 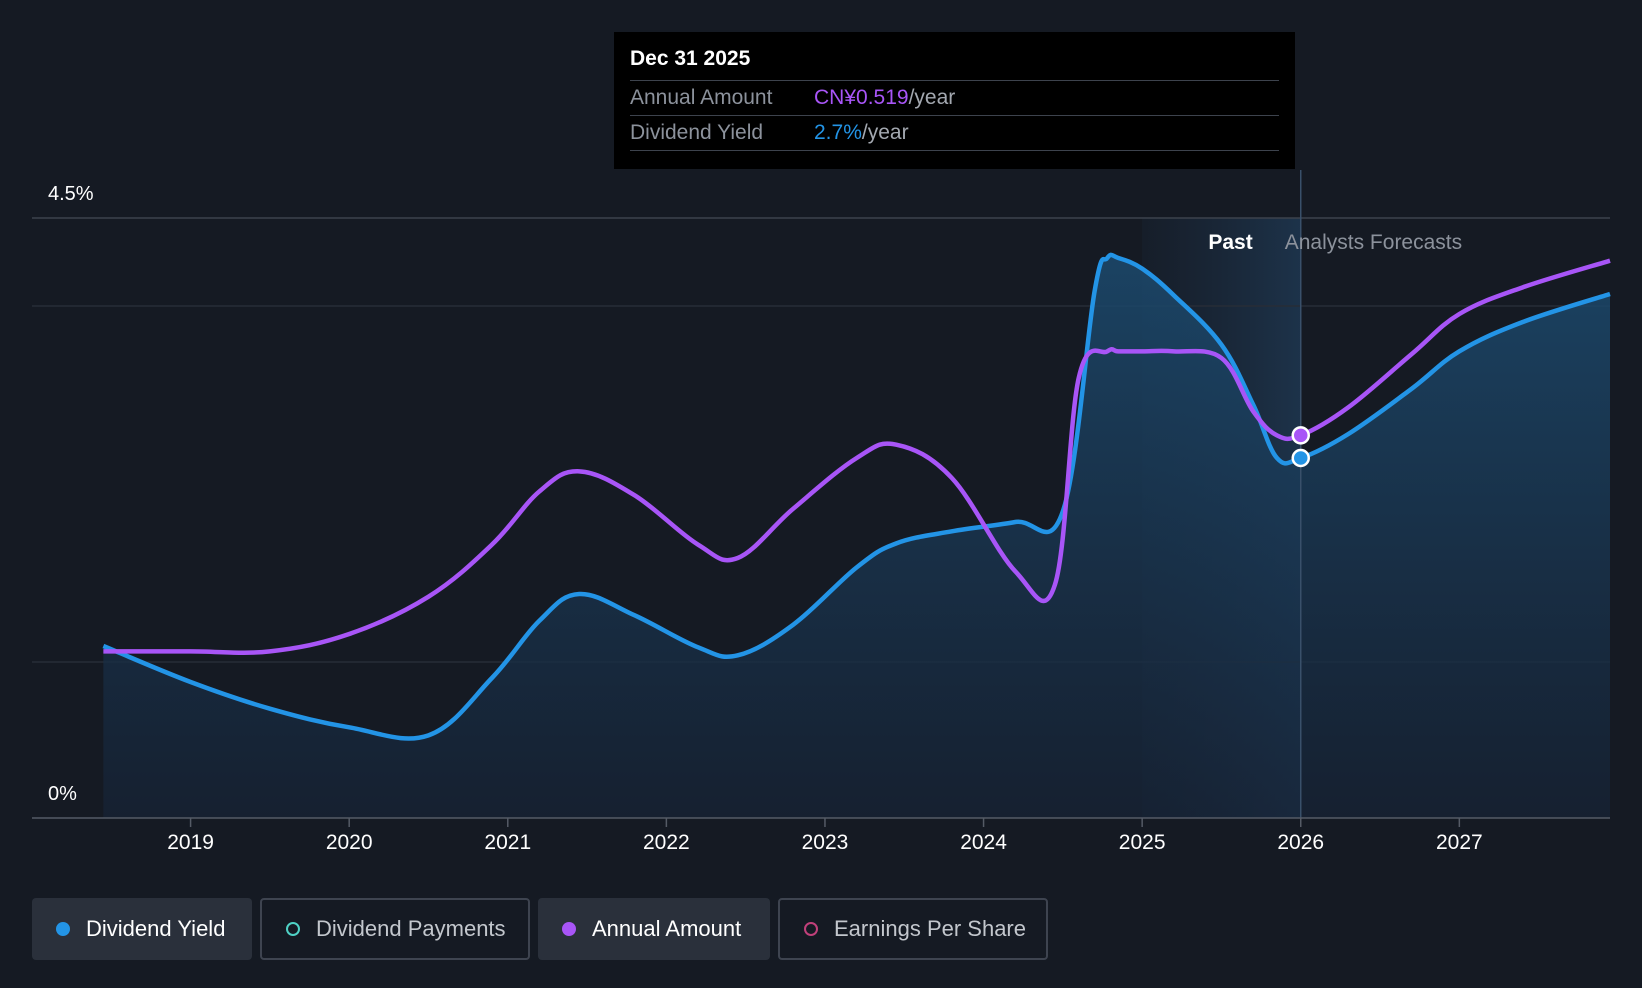 I want to click on x-tick-label: 2022, so click(x=666, y=842).